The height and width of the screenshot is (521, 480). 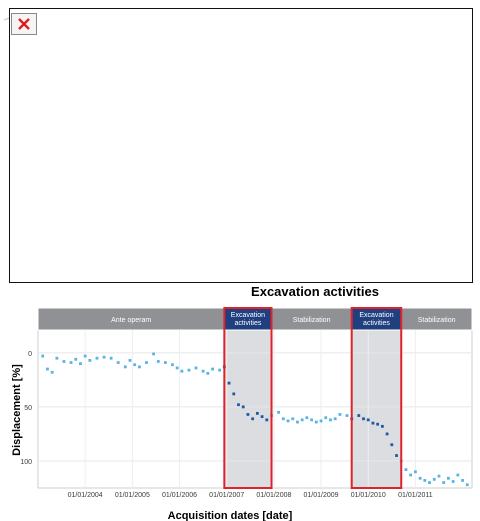 I want to click on y-axis-label: Displacement [%], so click(x=17, y=410).